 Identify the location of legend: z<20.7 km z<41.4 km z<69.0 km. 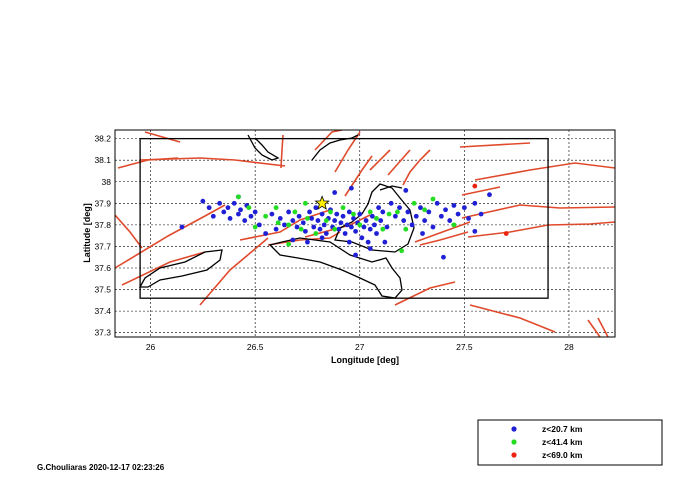
(570, 442).